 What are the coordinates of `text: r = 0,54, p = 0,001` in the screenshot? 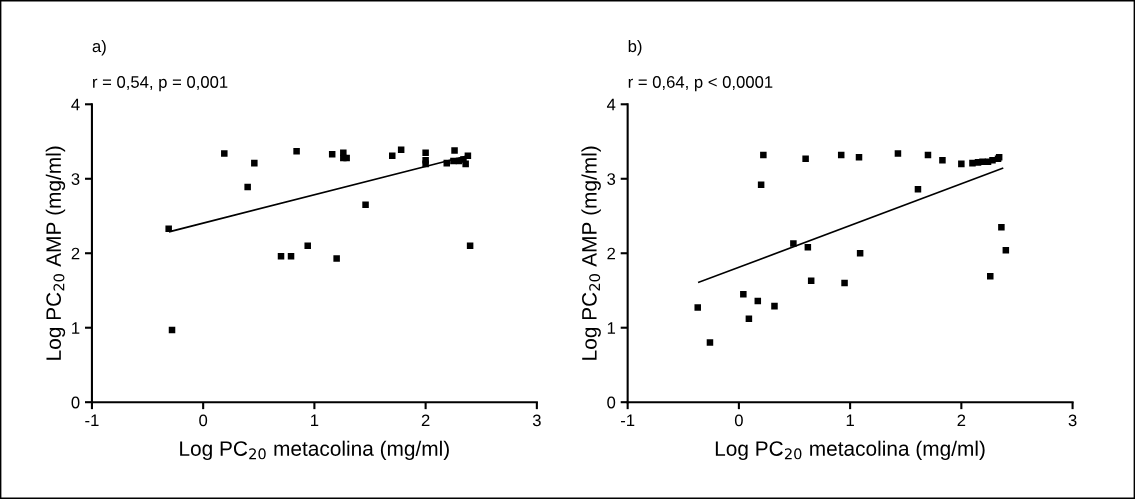 It's located at (160, 84).